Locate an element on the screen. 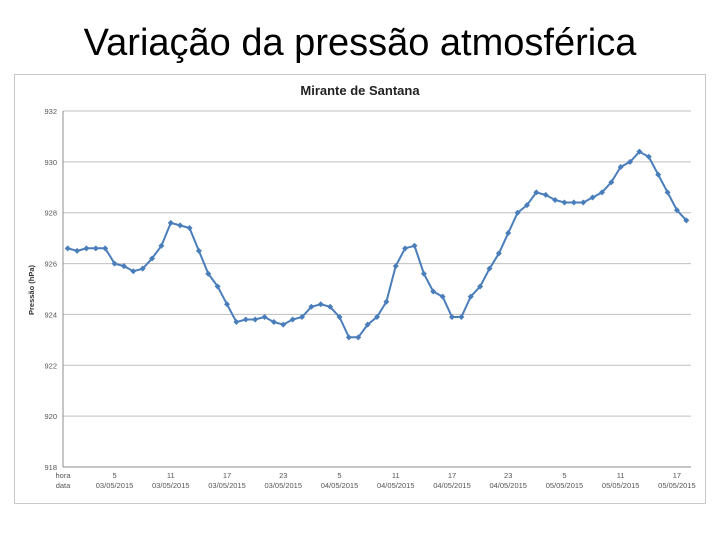  y-tick-label: 922 is located at coordinates (50, 365).